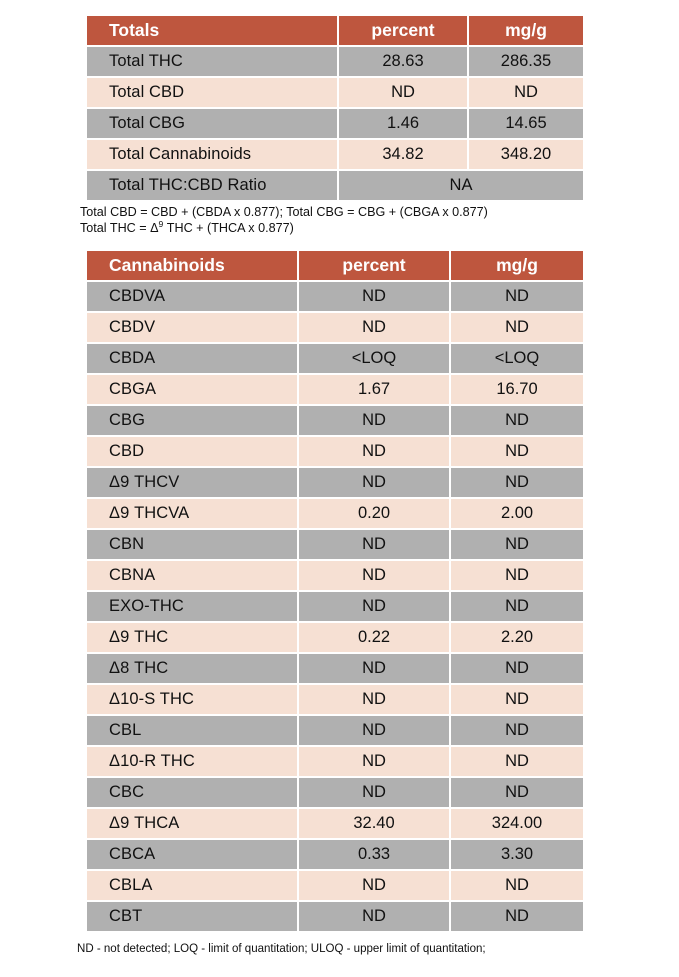 The image size is (679, 977). What do you see at coordinates (461, 185) in the screenshot?
I see `totals-ratio-value: NA` at bounding box center [461, 185].